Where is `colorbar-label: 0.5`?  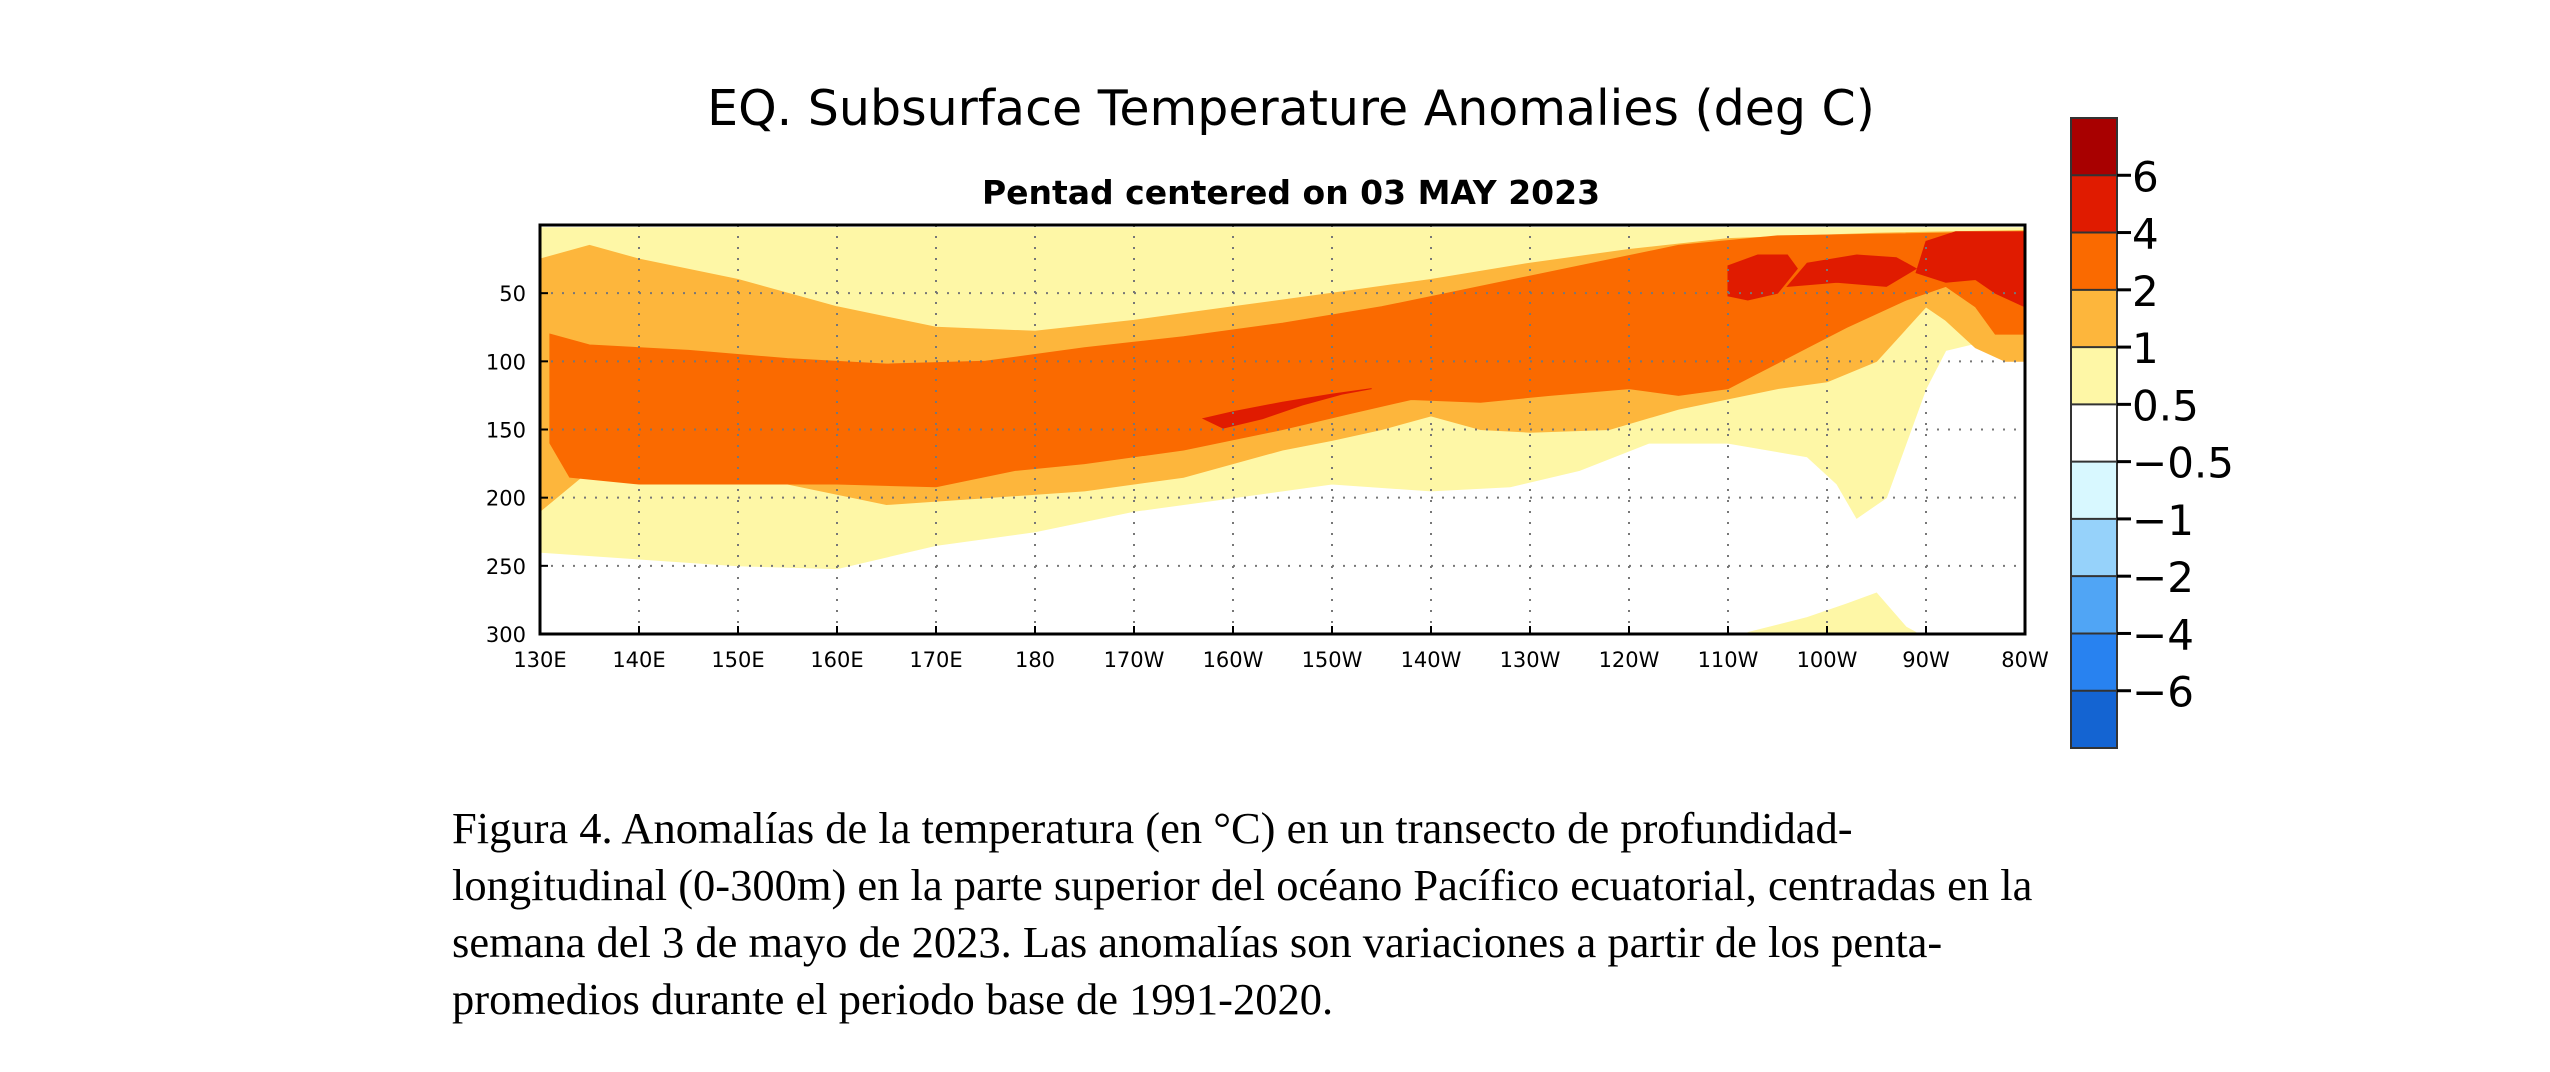
colorbar-label: 0.5 is located at coordinates (2165, 405).